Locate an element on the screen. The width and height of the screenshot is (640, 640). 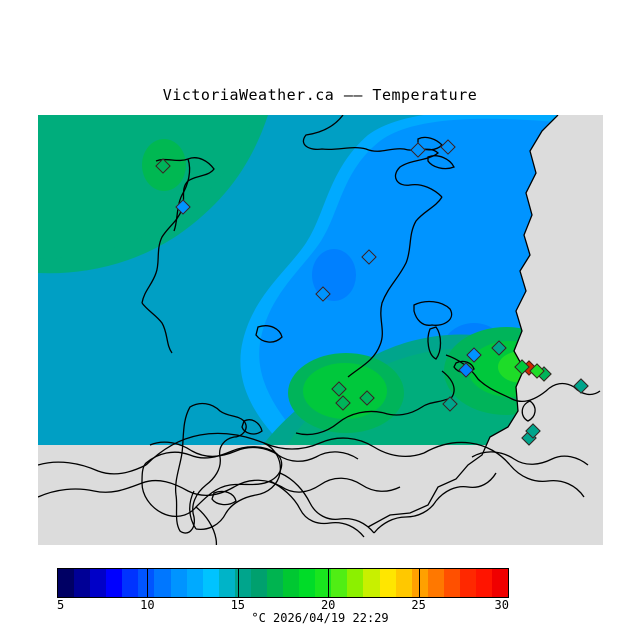
sooke-coastline is located at coordinates (375, 403).